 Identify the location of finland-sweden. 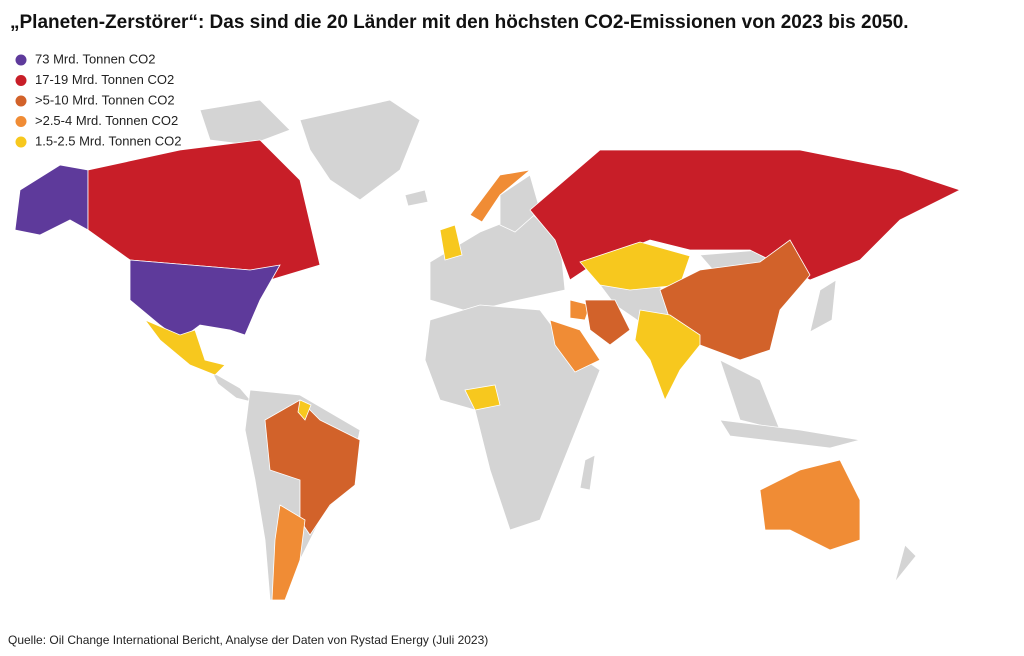
(520, 203).